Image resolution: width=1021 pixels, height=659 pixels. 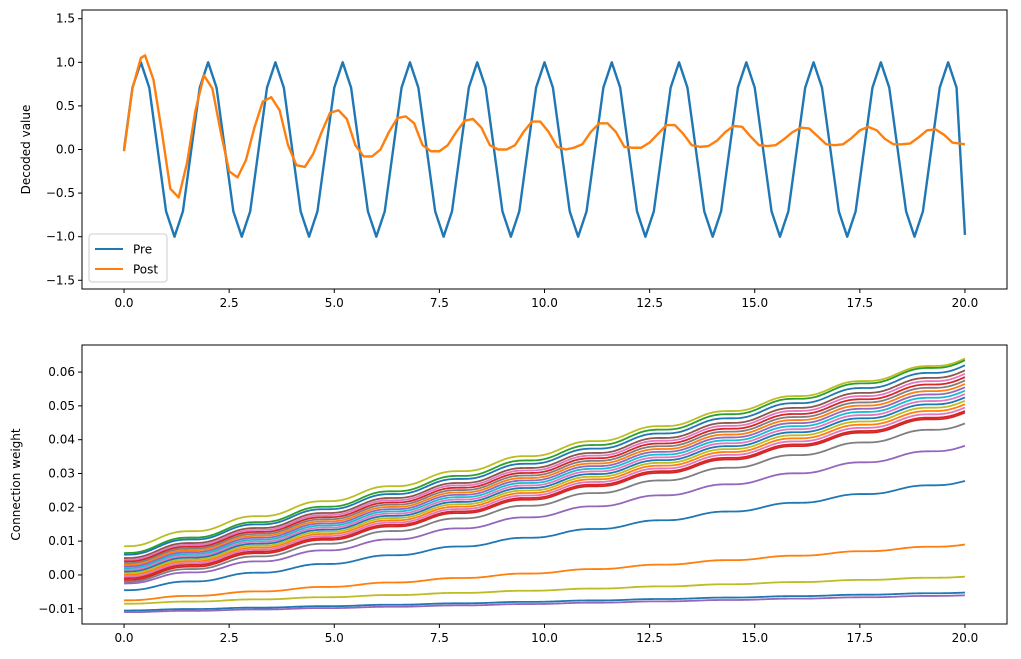 What do you see at coordinates (545, 536) in the screenshot?
I see `weight-line-w20` at bounding box center [545, 536].